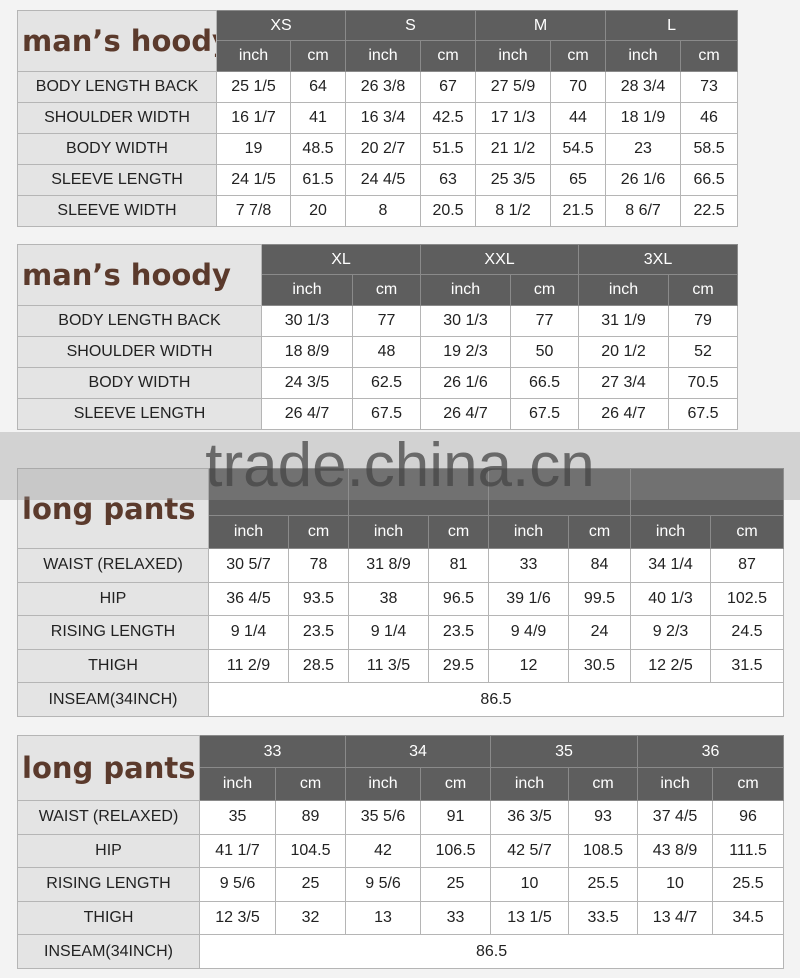  What do you see at coordinates (401, 918) in the screenshot?
I see `data-row: THIGH 12 3/5 32 13 33 13 1/5 33.5 13 4/7 34.5` at bounding box center [401, 918].